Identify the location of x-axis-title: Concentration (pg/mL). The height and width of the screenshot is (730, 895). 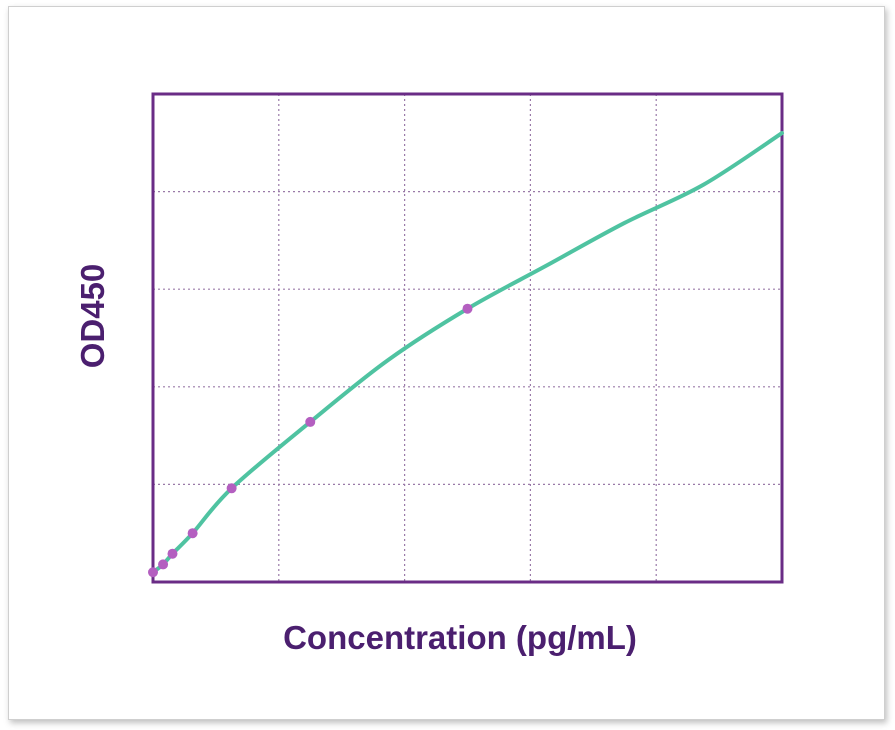
(460, 637).